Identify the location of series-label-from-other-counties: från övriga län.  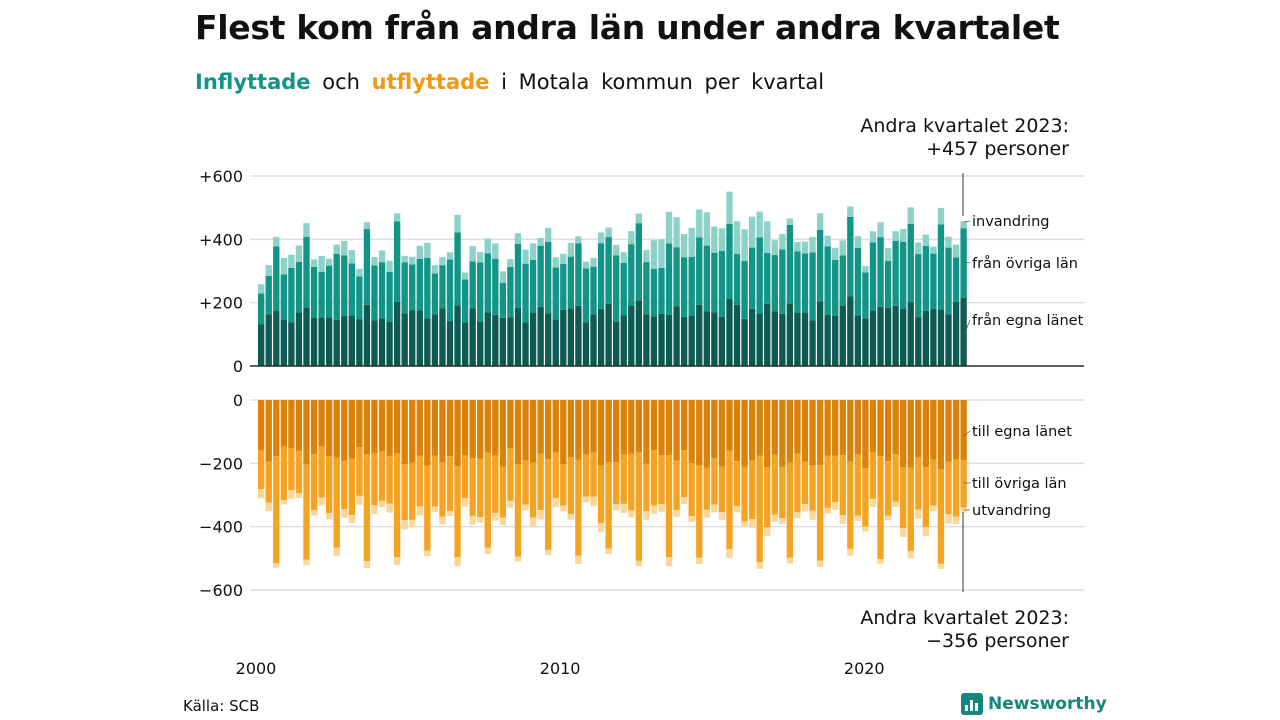
(1025, 263).